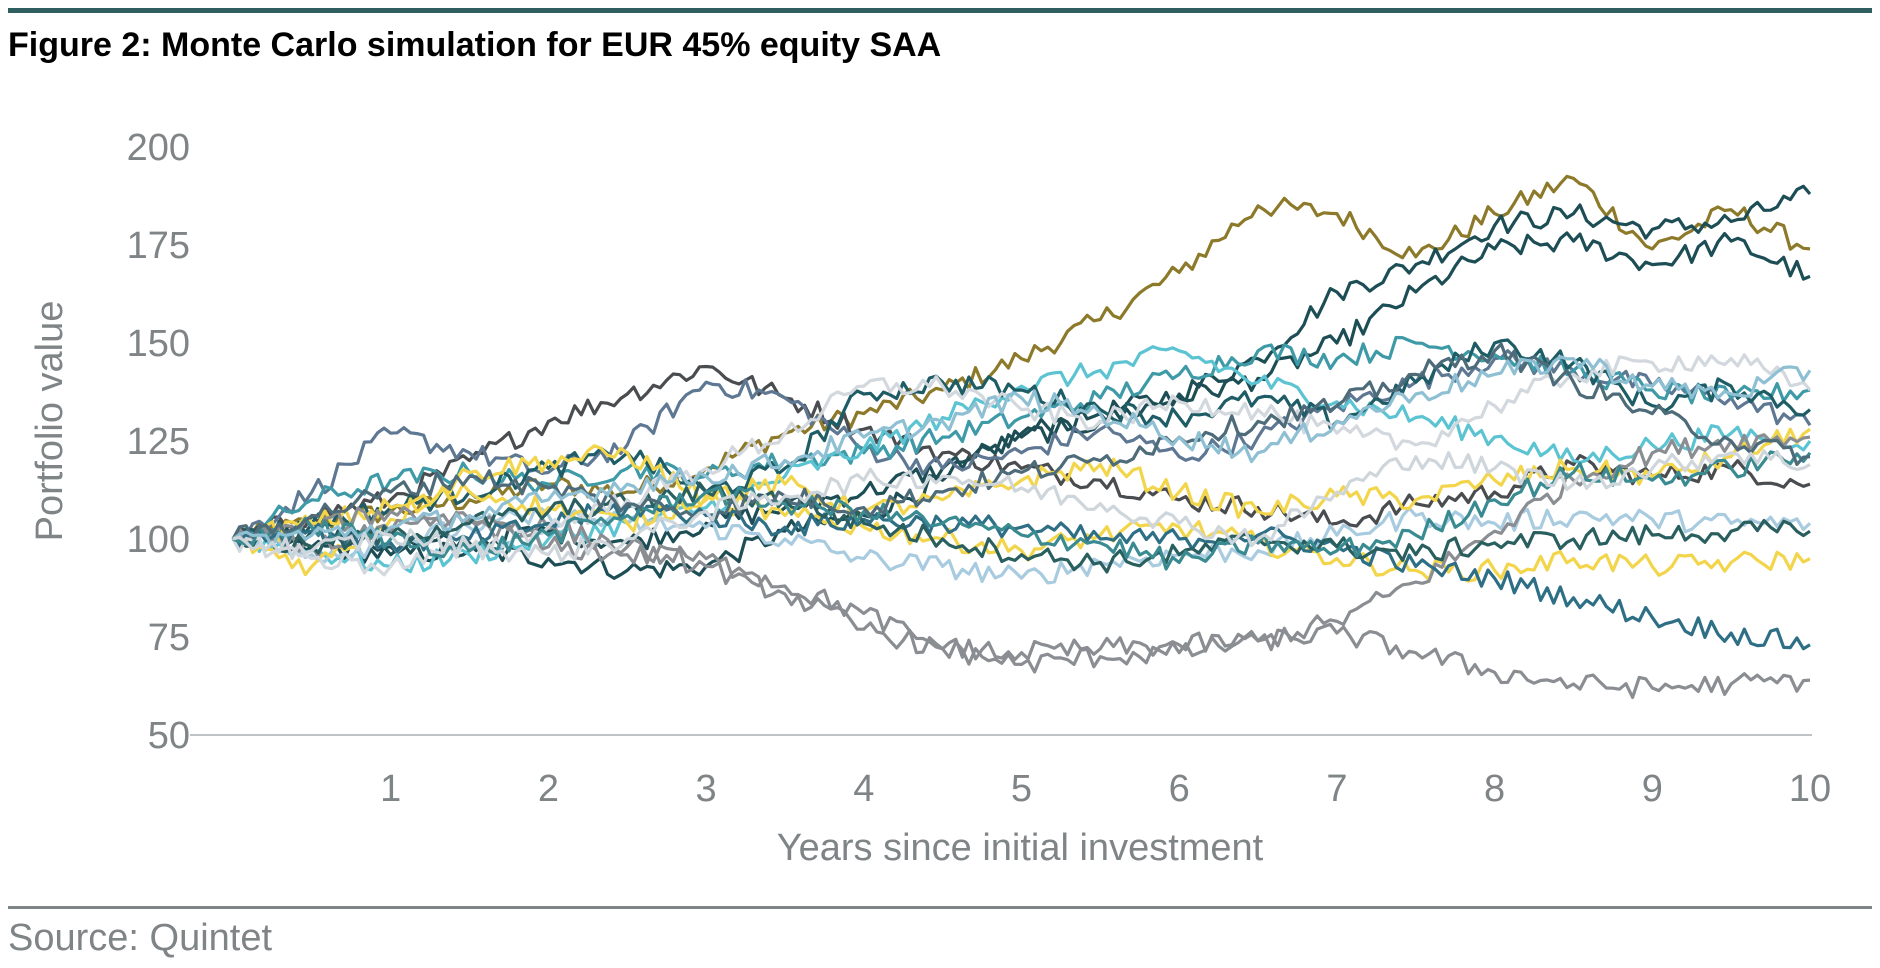 The image size is (1880, 968). Describe the element at coordinates (1494, 789) in the screenshot. I see `x-tick-label: 8` at that location.